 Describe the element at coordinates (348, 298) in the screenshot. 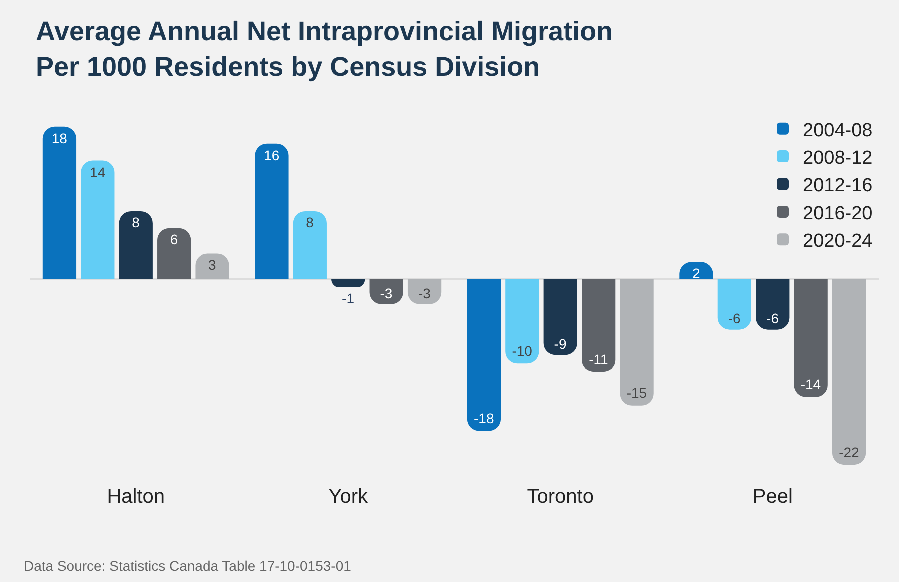

I see `data-label: -1` at that location.